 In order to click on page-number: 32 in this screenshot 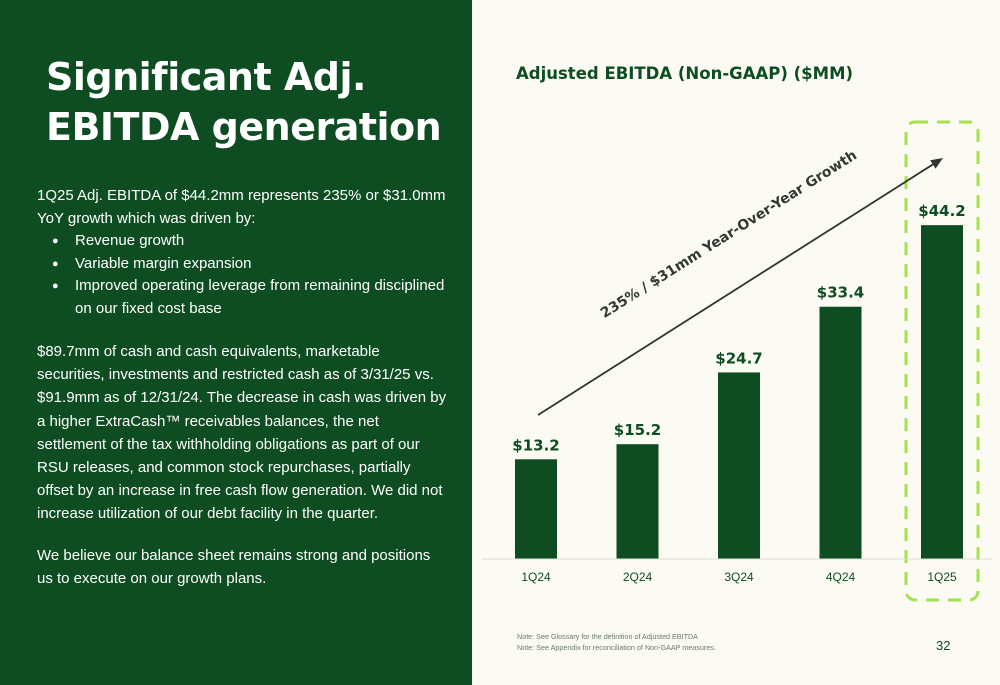, I will do `click(943, 645)`.